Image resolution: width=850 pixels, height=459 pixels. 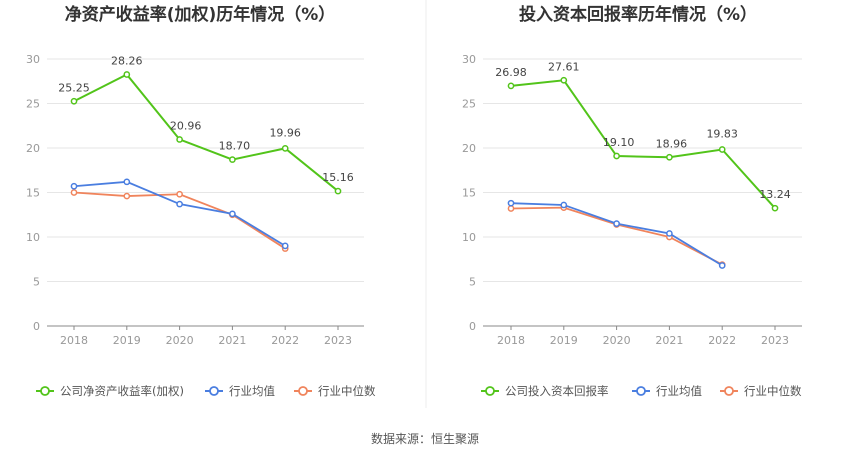 I want to click on data-label: 19.10, so click(x=619, y=142).